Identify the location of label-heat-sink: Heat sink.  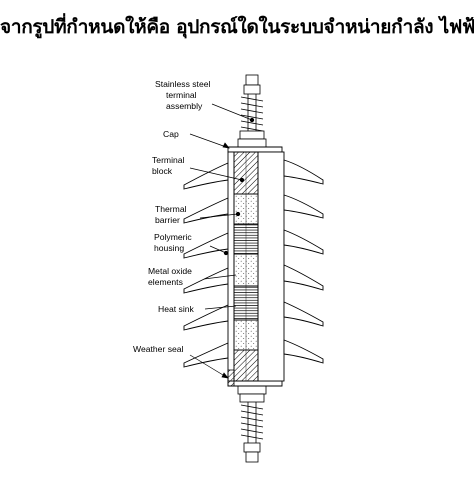
(176, 309).